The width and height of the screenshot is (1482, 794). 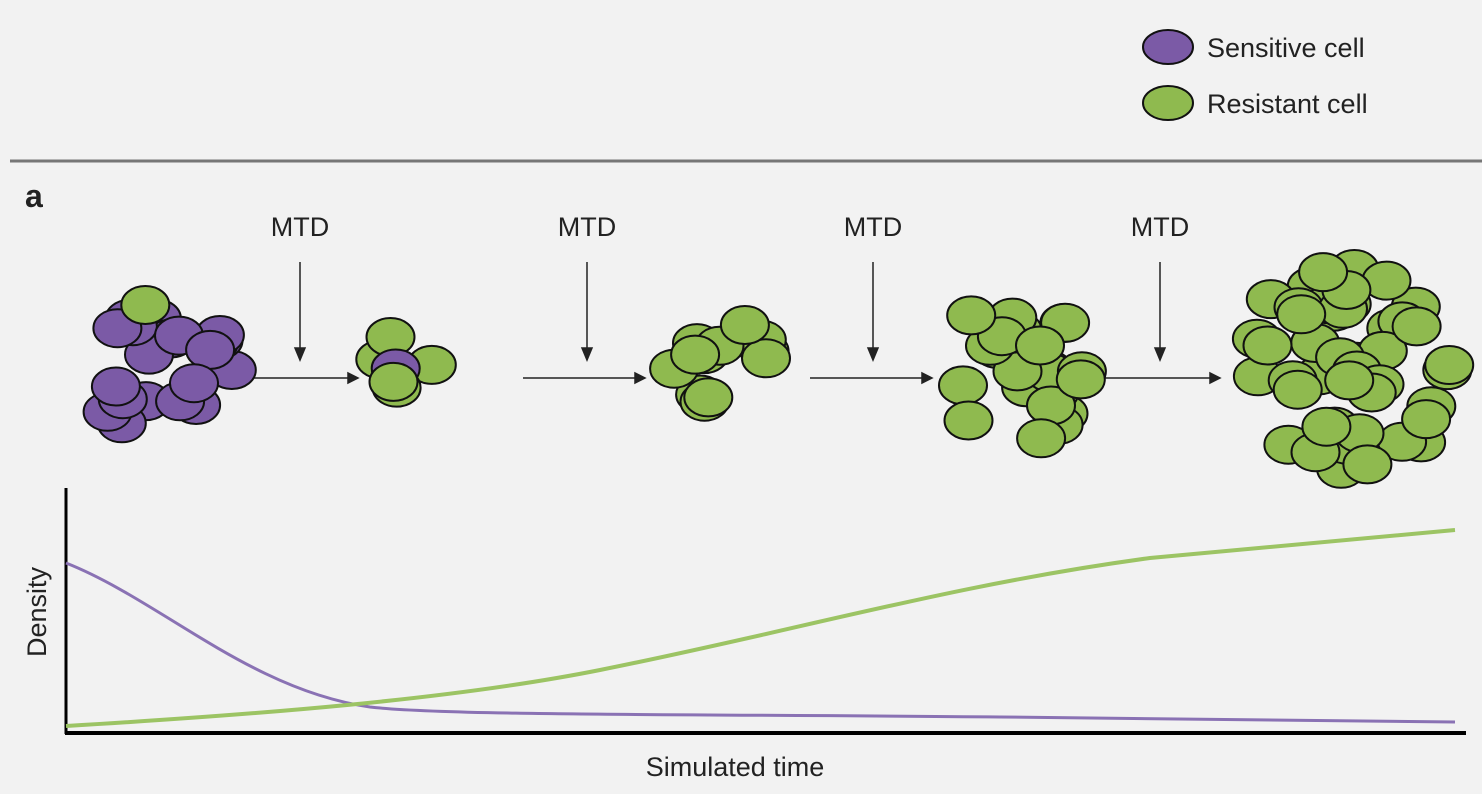 What do you see at coordinates (735, 767) in the screenshot?
I see `x-axis-label: Simulated time` at bounding box center [735, 767].